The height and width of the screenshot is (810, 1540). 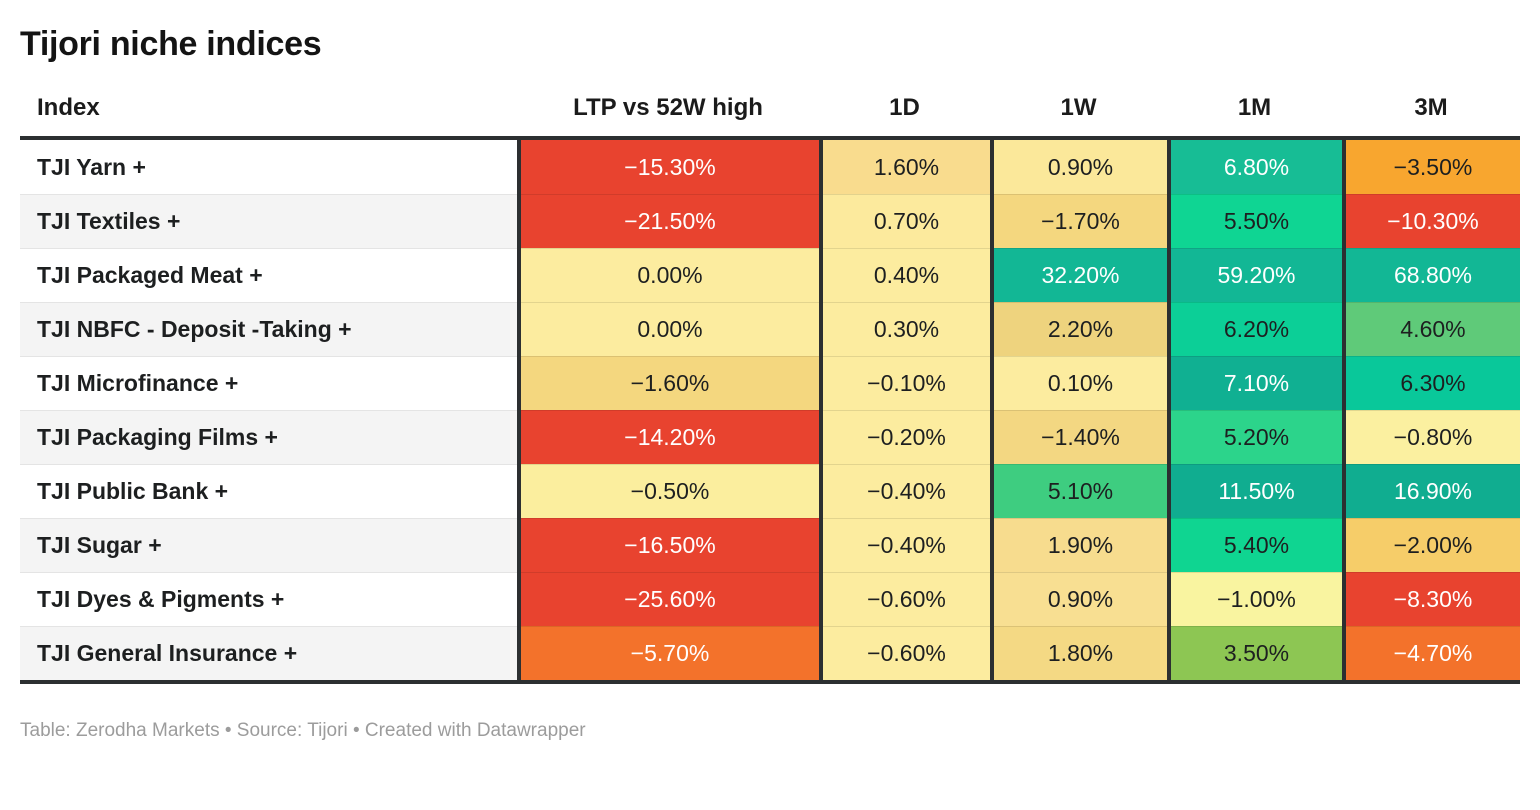 What do you see at coordinates (1431, 653) in the screenshot?
I see `value-cell-3m: −4.70%` at bounding box center [1431, 653].